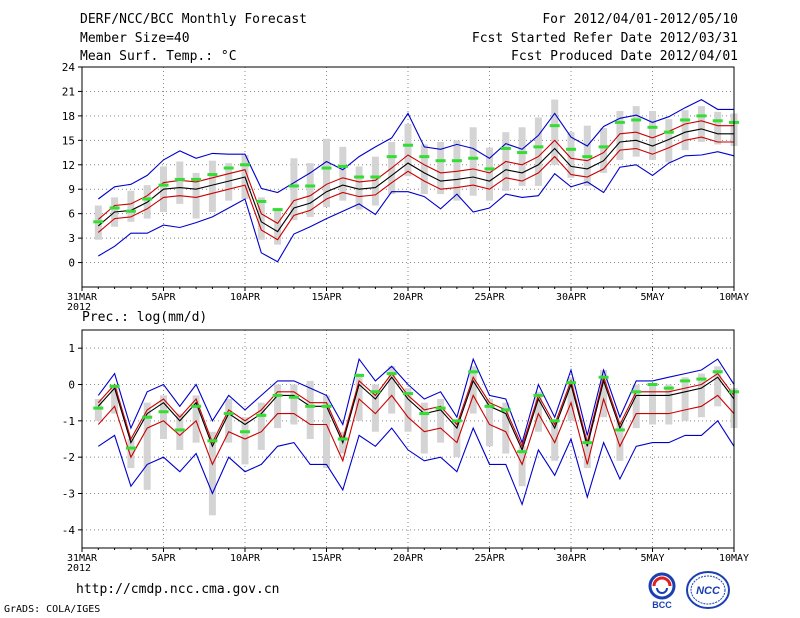 Image resolution: width=800 pixels, height=618 pixels. I want to click on y-tick-label: 18, so click(68, 116).